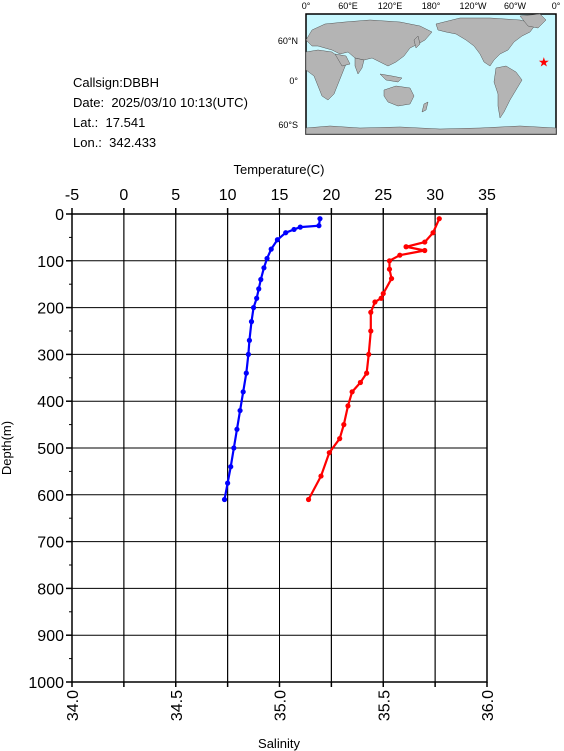  Describe the element at coordinates (89, 102) in the screenshot. I see `date-label: Date:` at that location.